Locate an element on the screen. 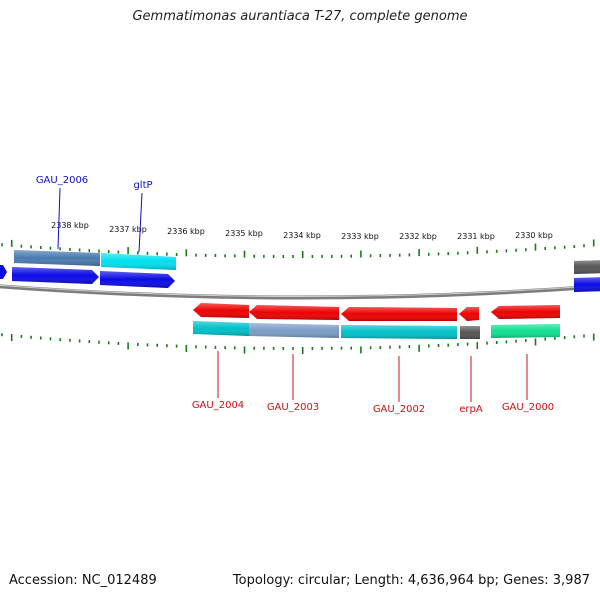  scale-label: 2332 kbp is located at coordinates (418, 236).